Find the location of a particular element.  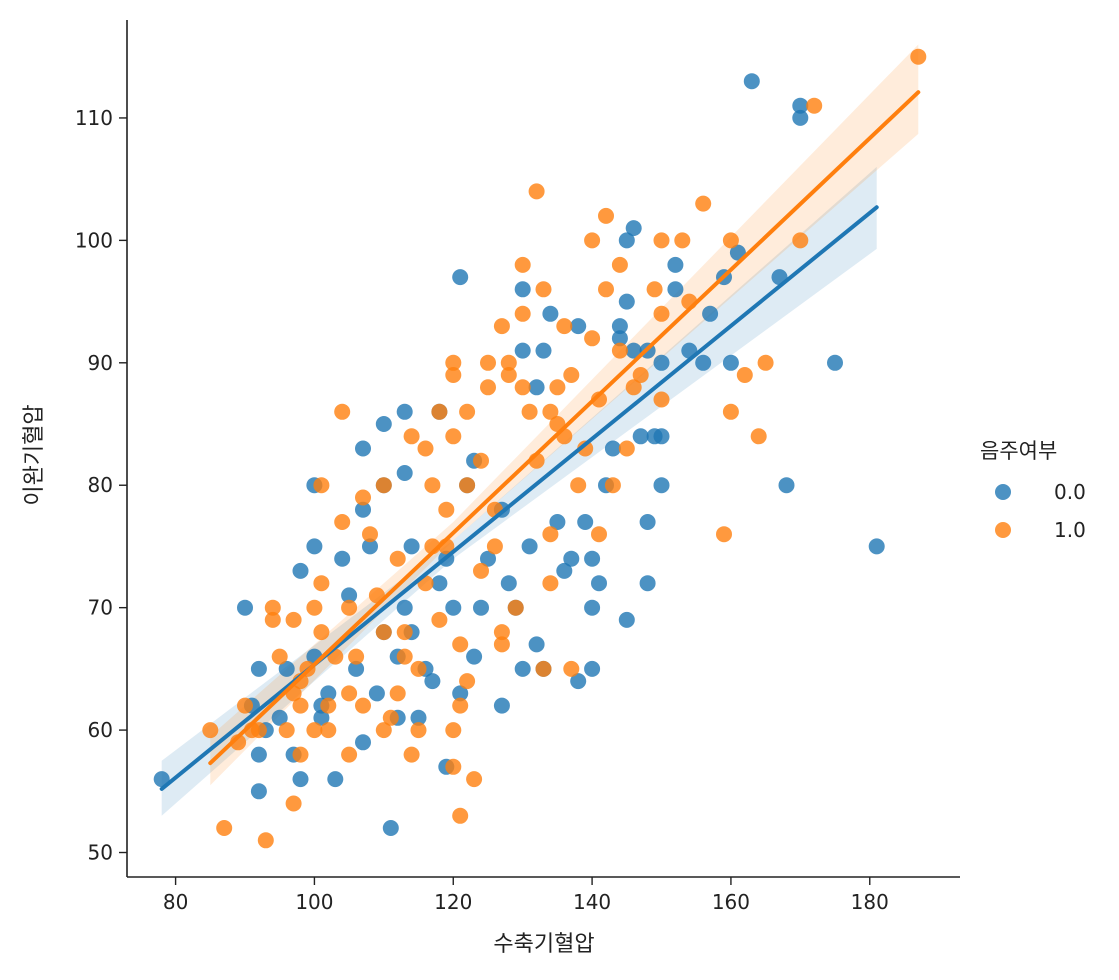

y-tick-label: 100 is located at coordinates (94, 240).